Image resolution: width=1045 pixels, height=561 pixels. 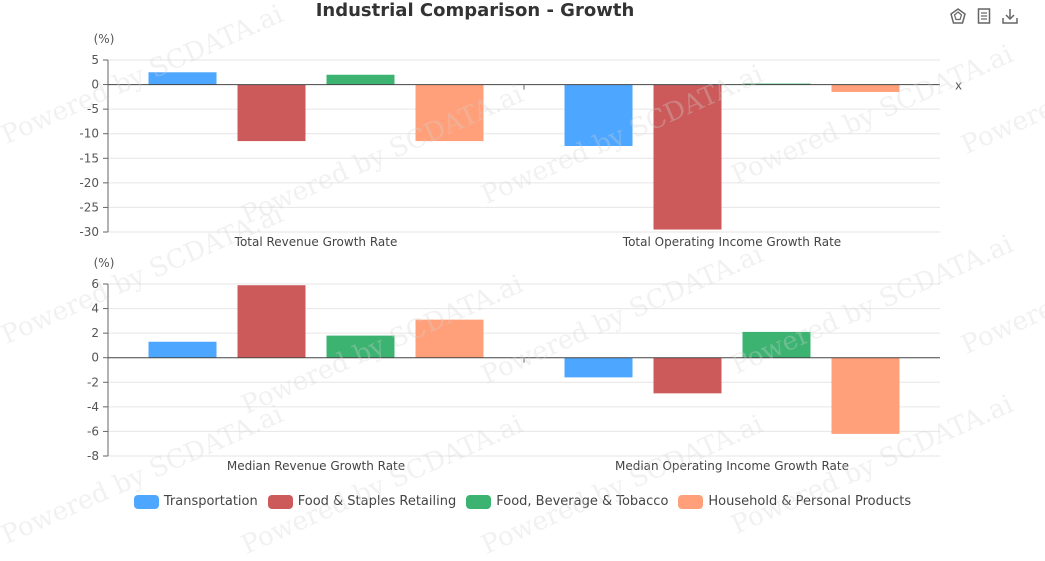 What do you see at coordinates (1010, 16) in the screenshot?
I see `download-icon` at bounding box center [1010, 16].